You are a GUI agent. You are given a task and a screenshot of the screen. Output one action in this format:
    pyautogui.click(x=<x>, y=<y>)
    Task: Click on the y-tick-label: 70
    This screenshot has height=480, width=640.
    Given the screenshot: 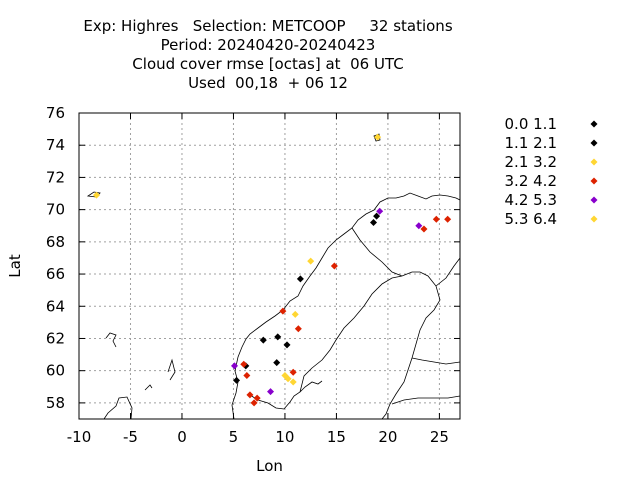 What is the action you would take?
    pyautogui.click(x=55, y=210)
    